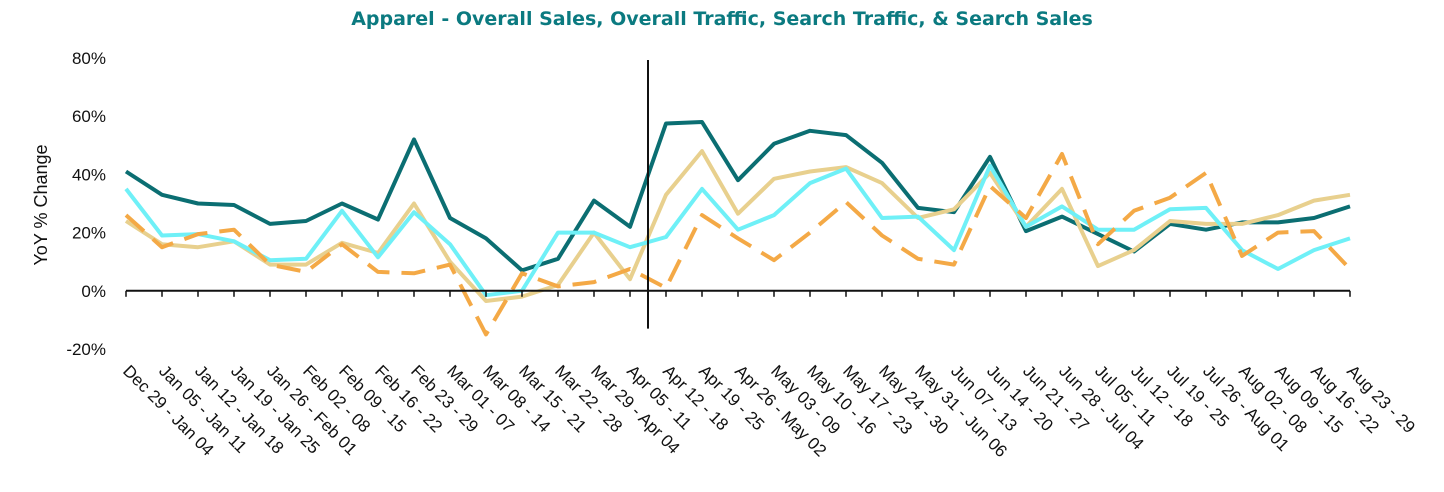 Image resolution: width=1444 pixels, height=492 pixels. I want to click on y-tick-label: -20%, so click(86, 349).